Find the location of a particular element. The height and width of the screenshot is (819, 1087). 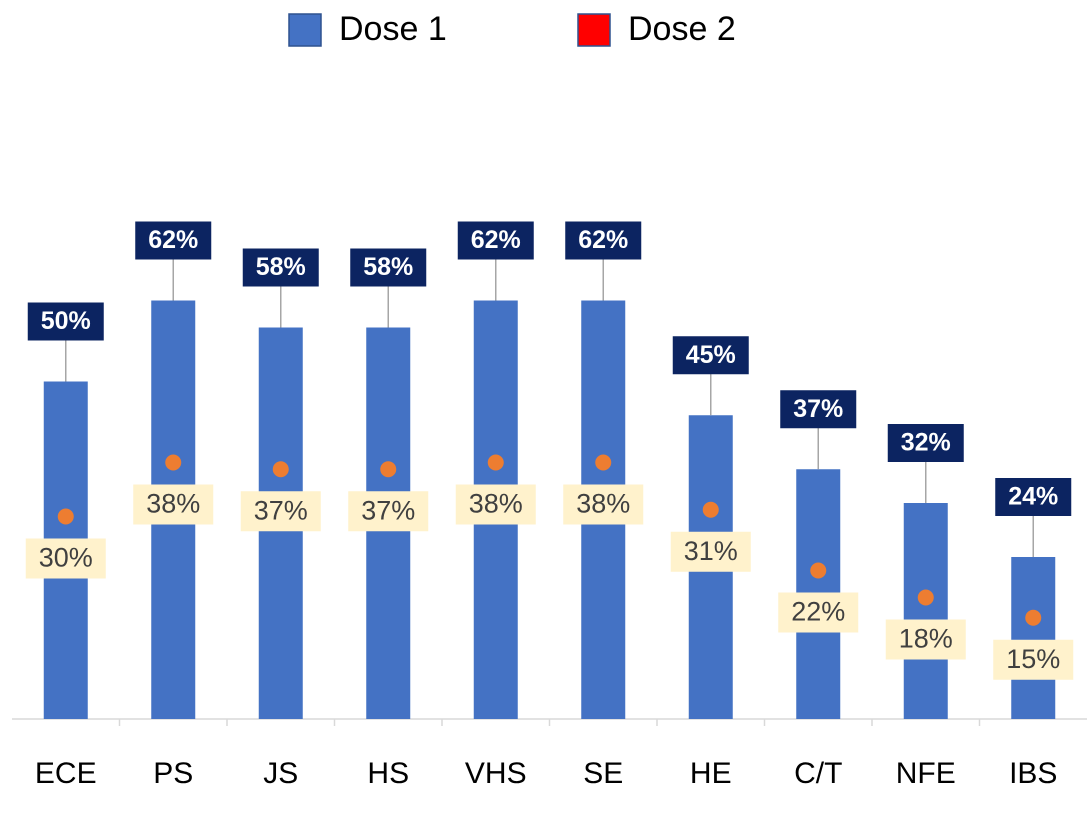

data-label: 24% is located at coordinates (1033, 497).